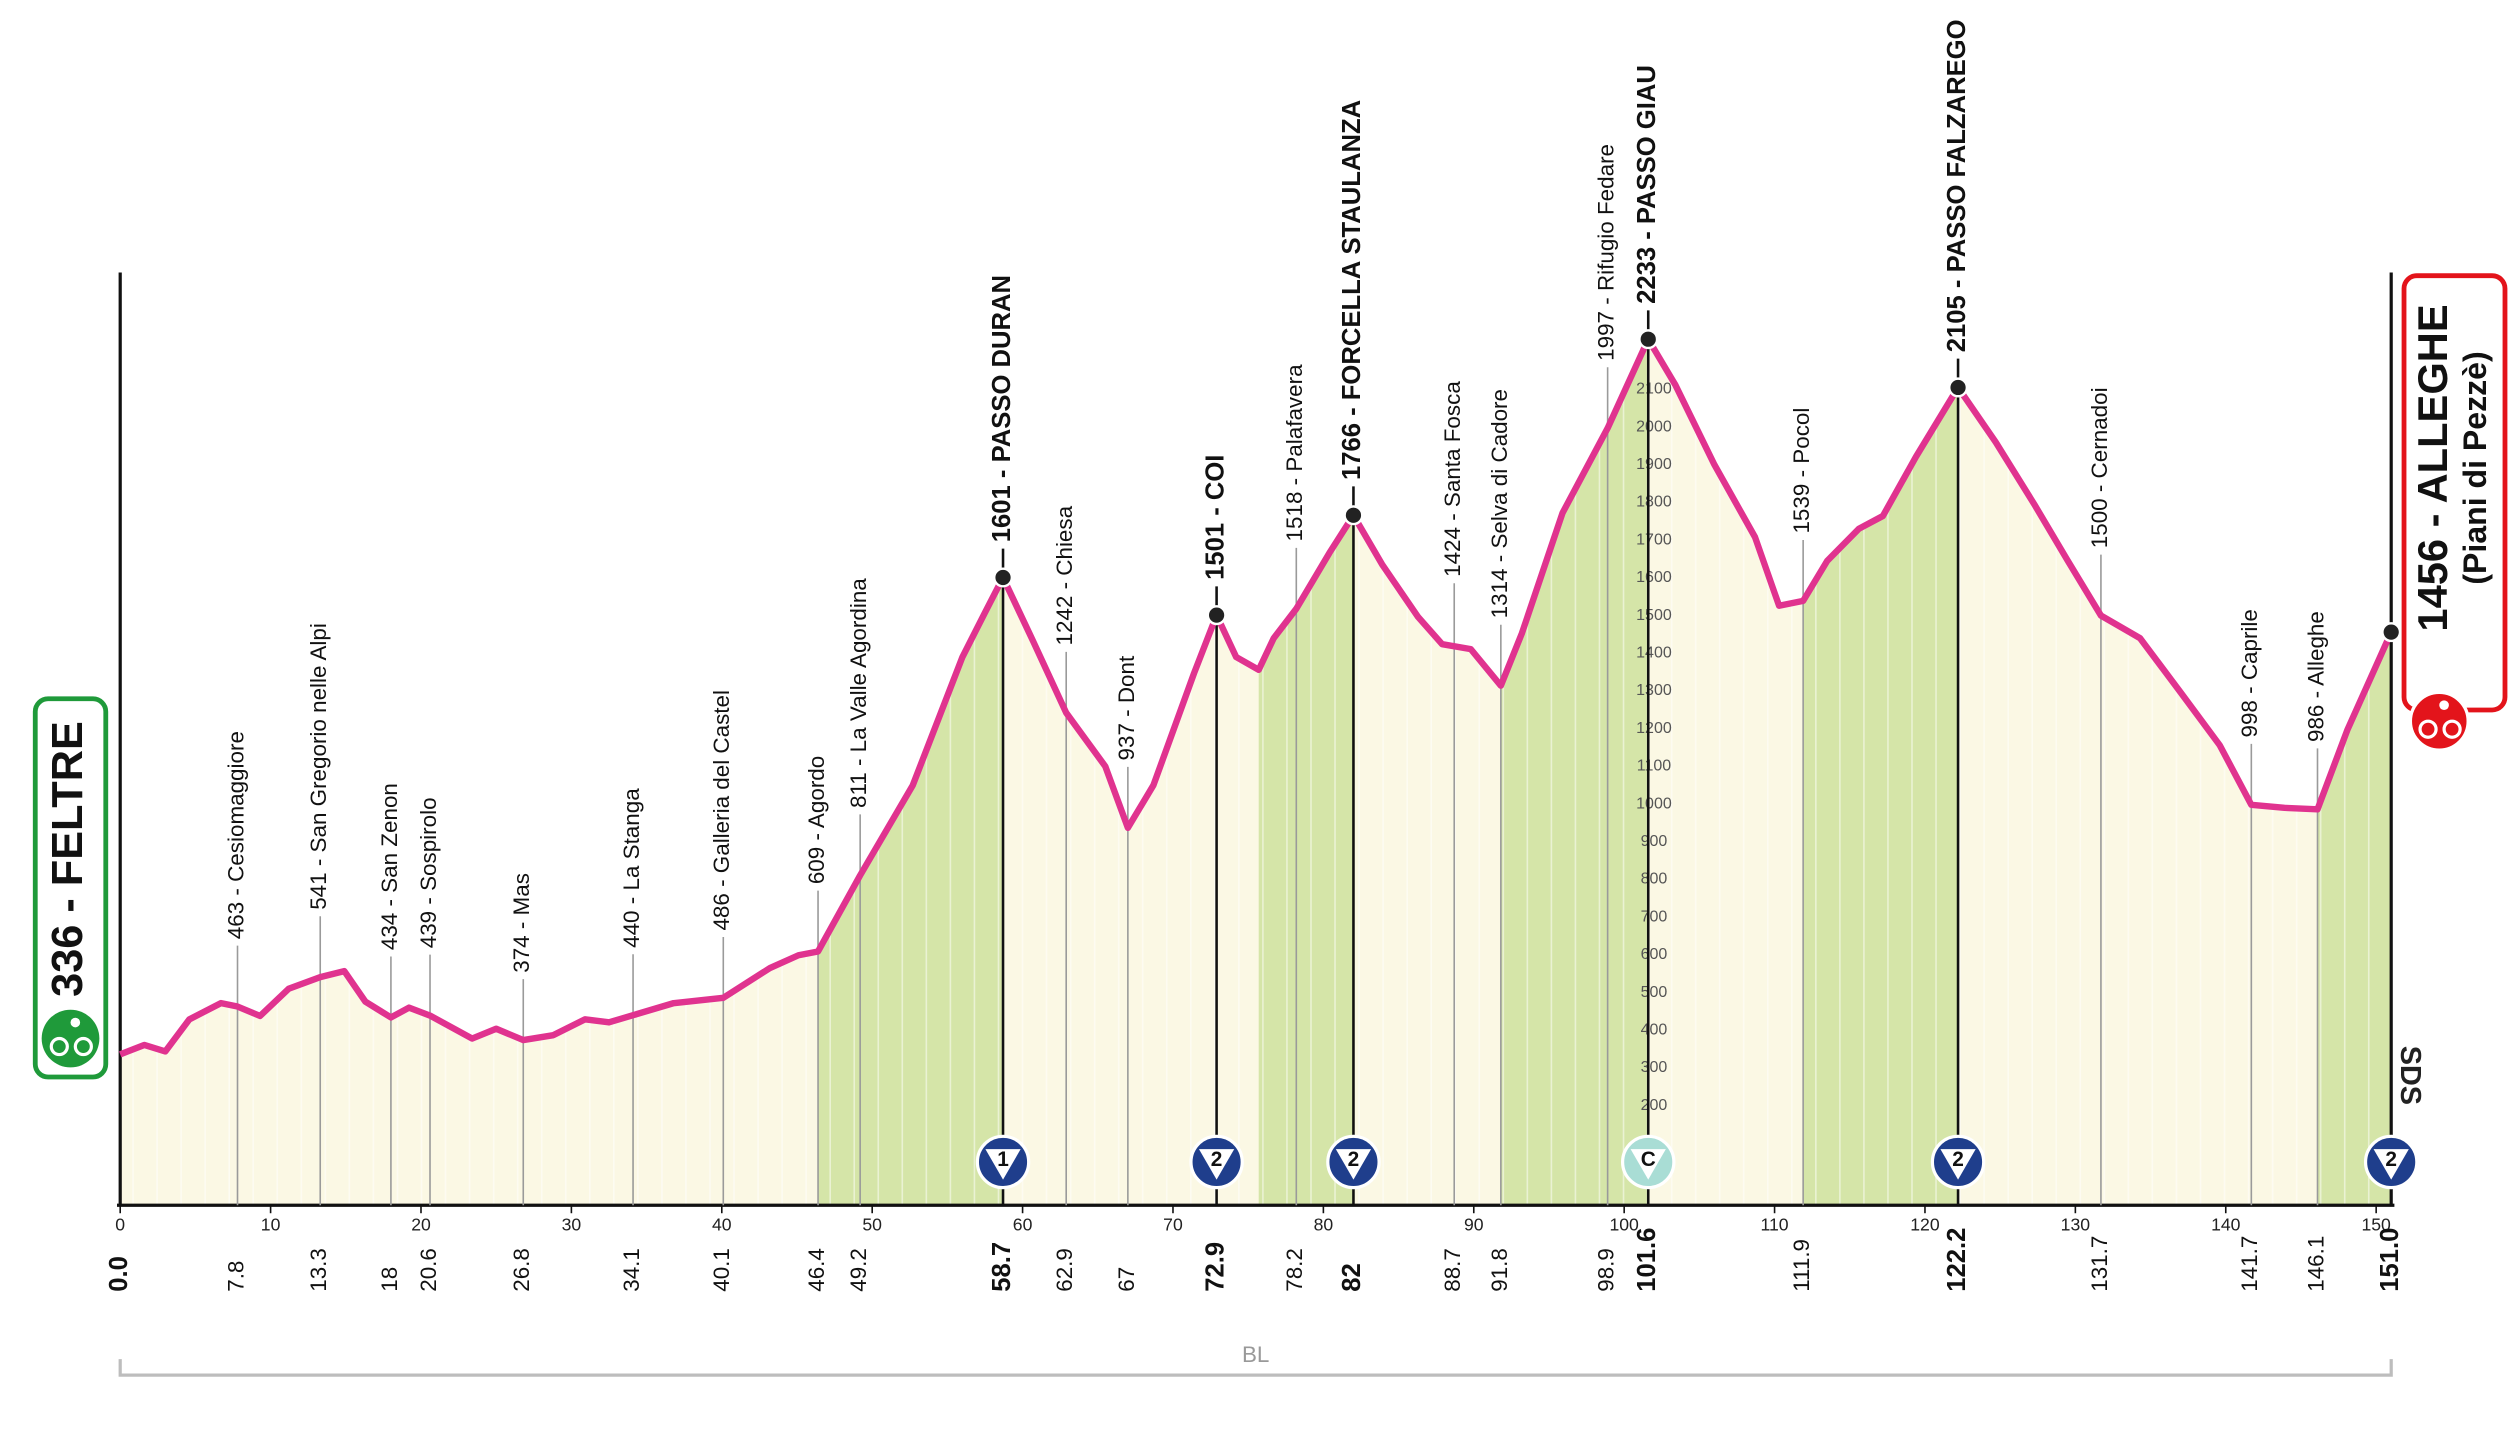  Describe the element at coordinates (572, 1225) in the screenshot. I see `x-tick-label: 30` at that location.